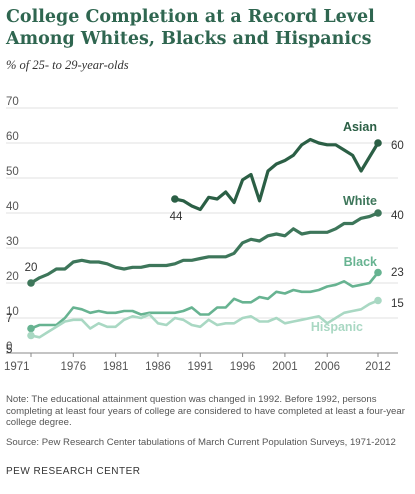 This screenshot has height=494, width=415. What do you see at coordinates (12, 242) in the screenshot?
I see `y-tick-label: 30` at bounding box center [12, 242].